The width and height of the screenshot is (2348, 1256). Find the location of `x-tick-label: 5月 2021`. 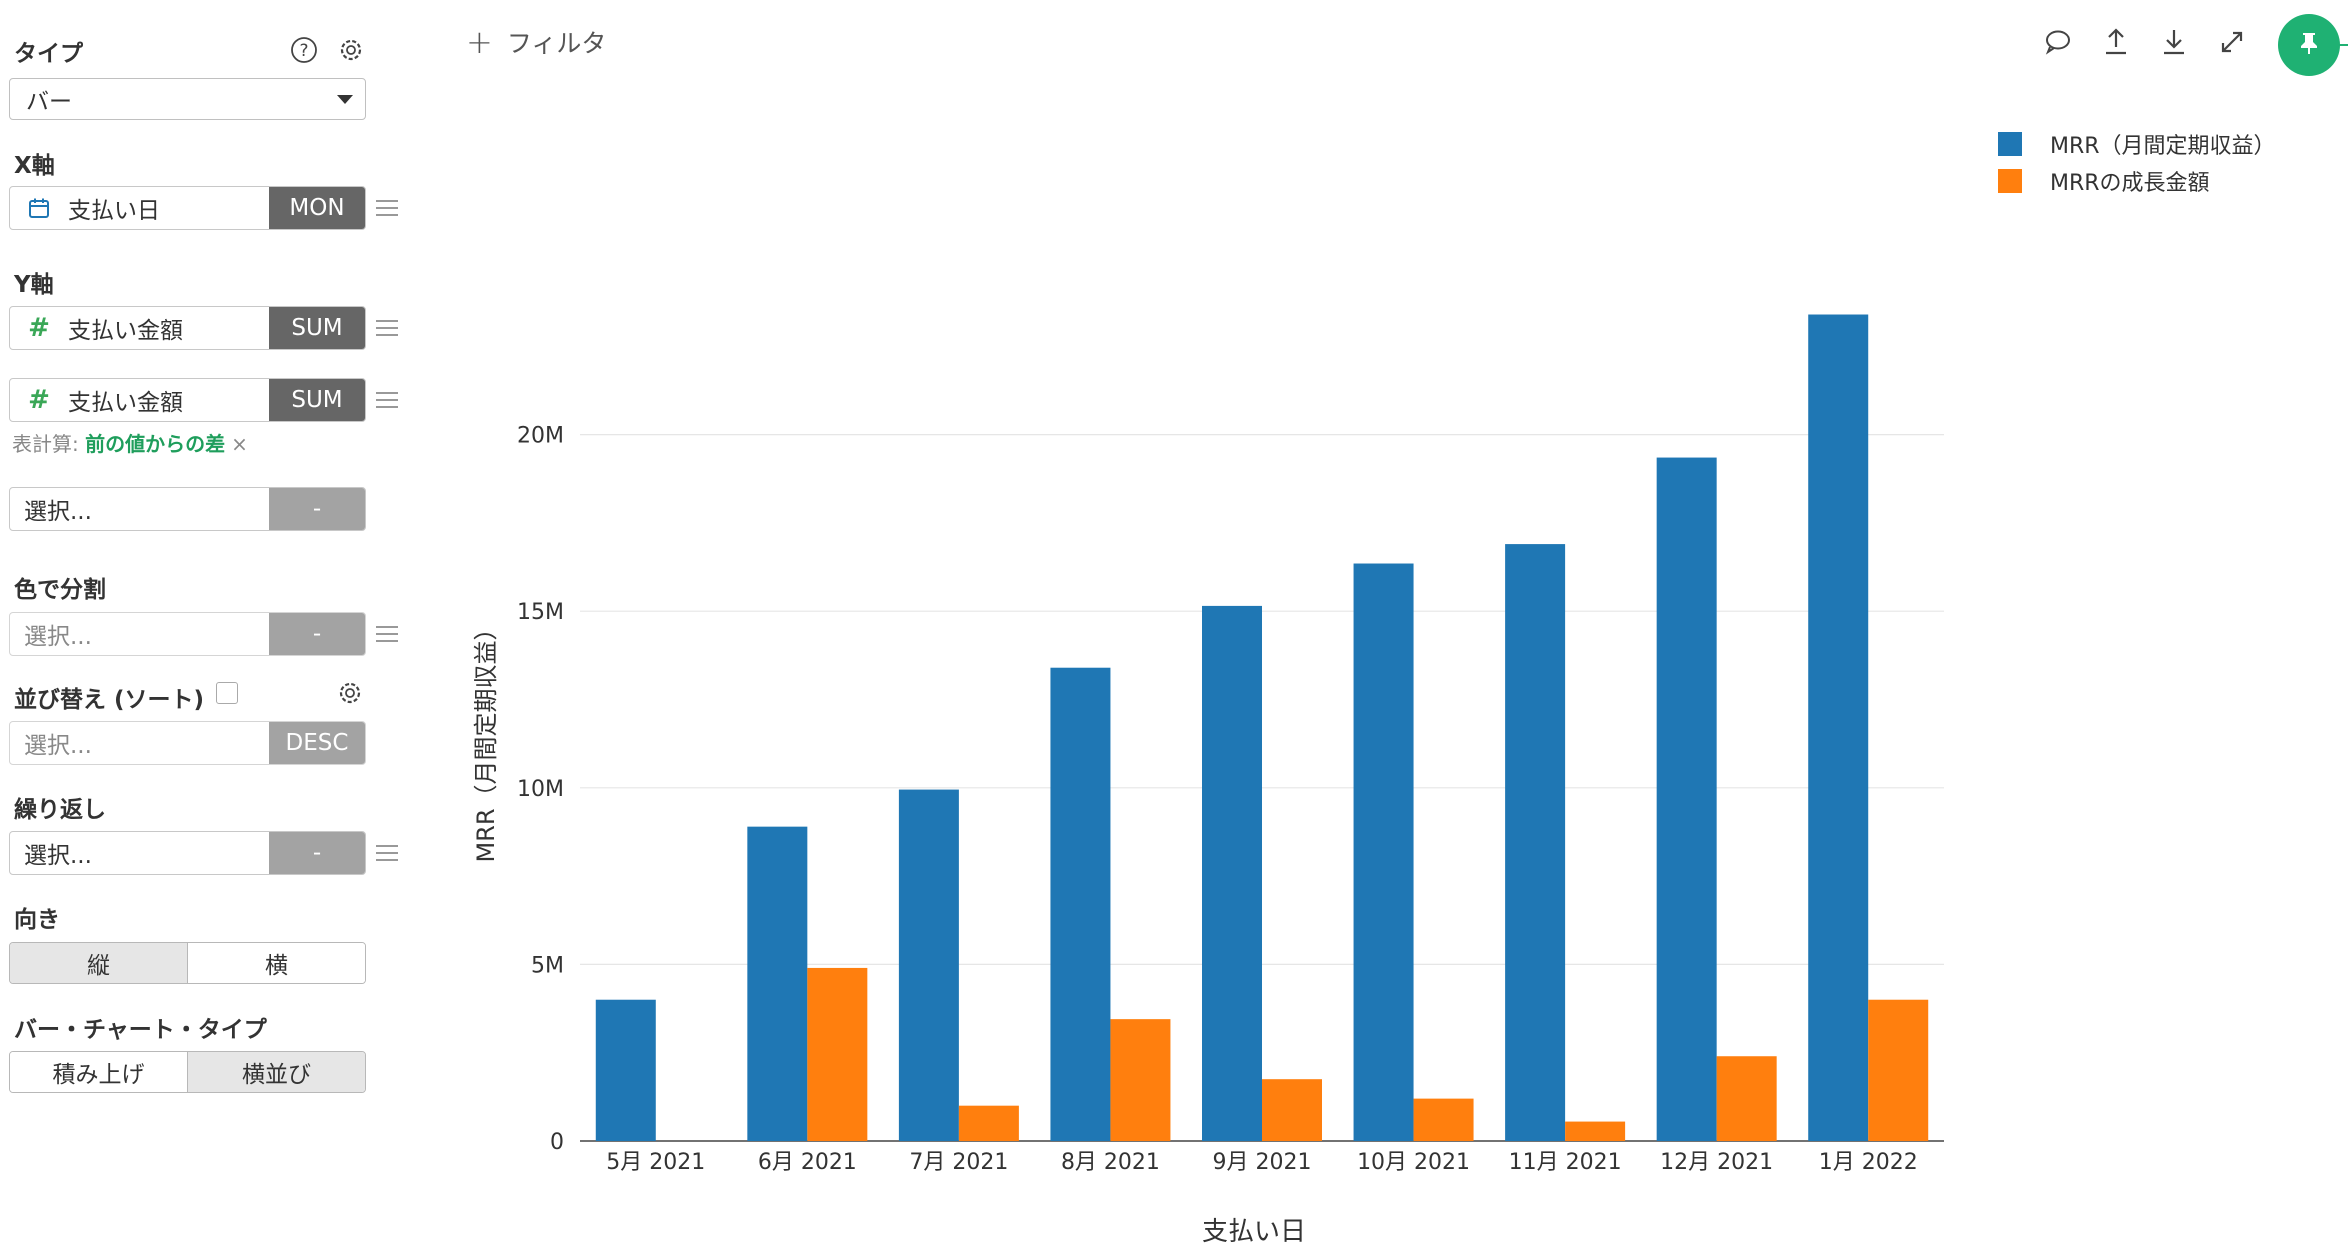

x-tick-label: 5月 2021 is located at coordinates (655, 1162).